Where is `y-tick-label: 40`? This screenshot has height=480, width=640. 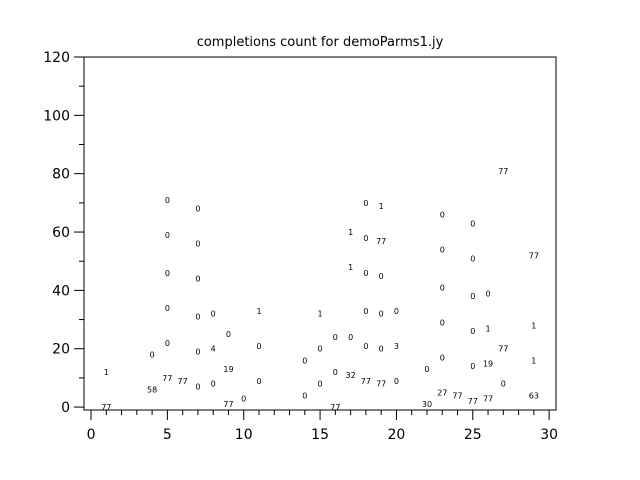
y-tick-label: 40 is located at coordinates (61, 291).